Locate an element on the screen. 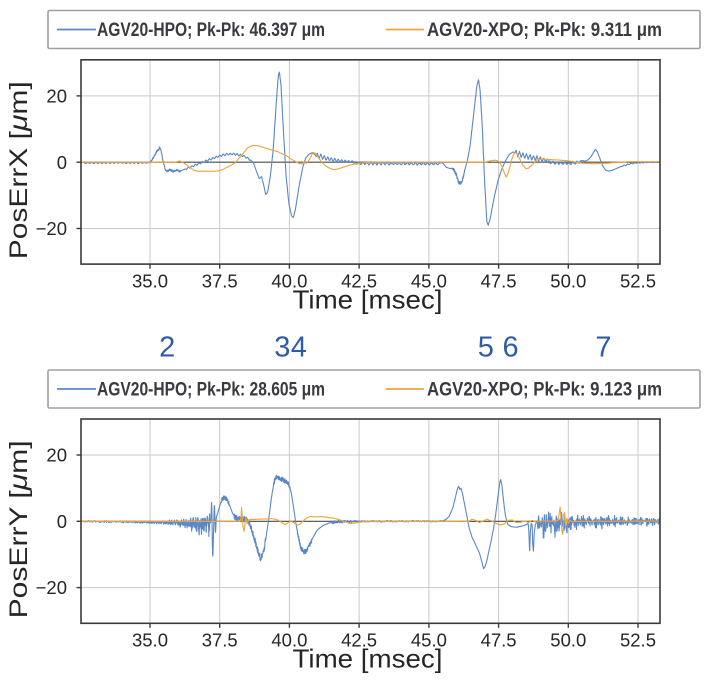 The image size is (711, 684). svg-text: AGV20-XPO; Pk-Pk: 9.311 μm is located at coordinates (544, 30).